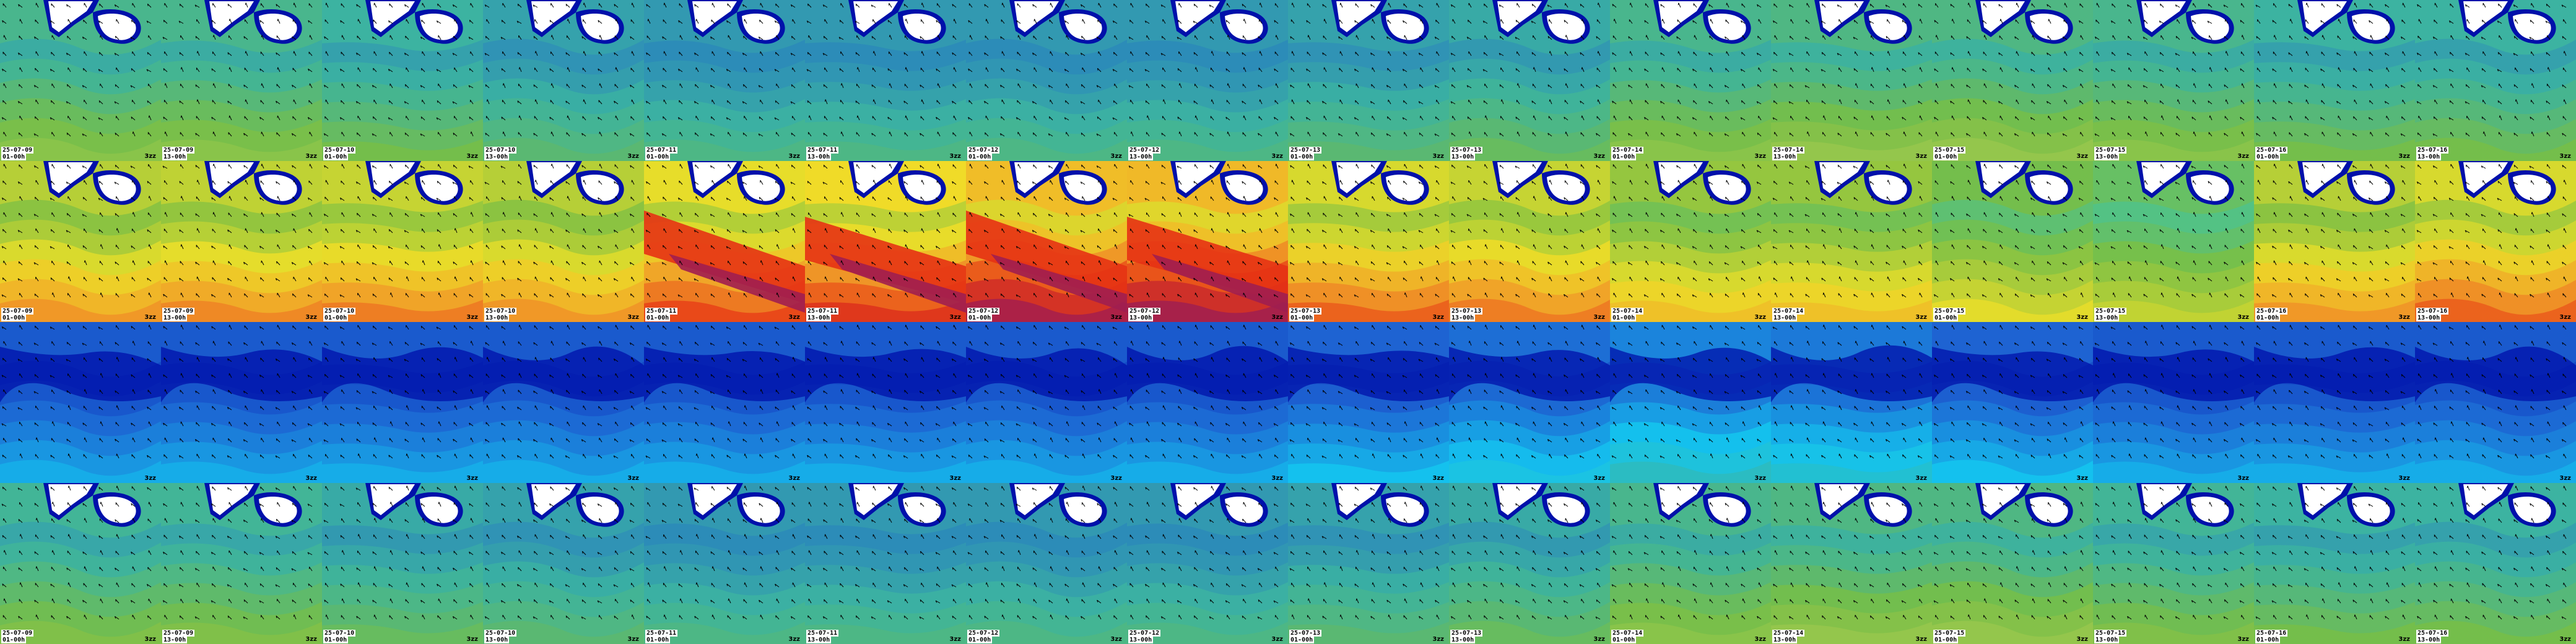 Image resolution: width=2576 pixels, height=644 pixels. I want to click on forecast-date-label: 25-07-12, so click(983, 311).